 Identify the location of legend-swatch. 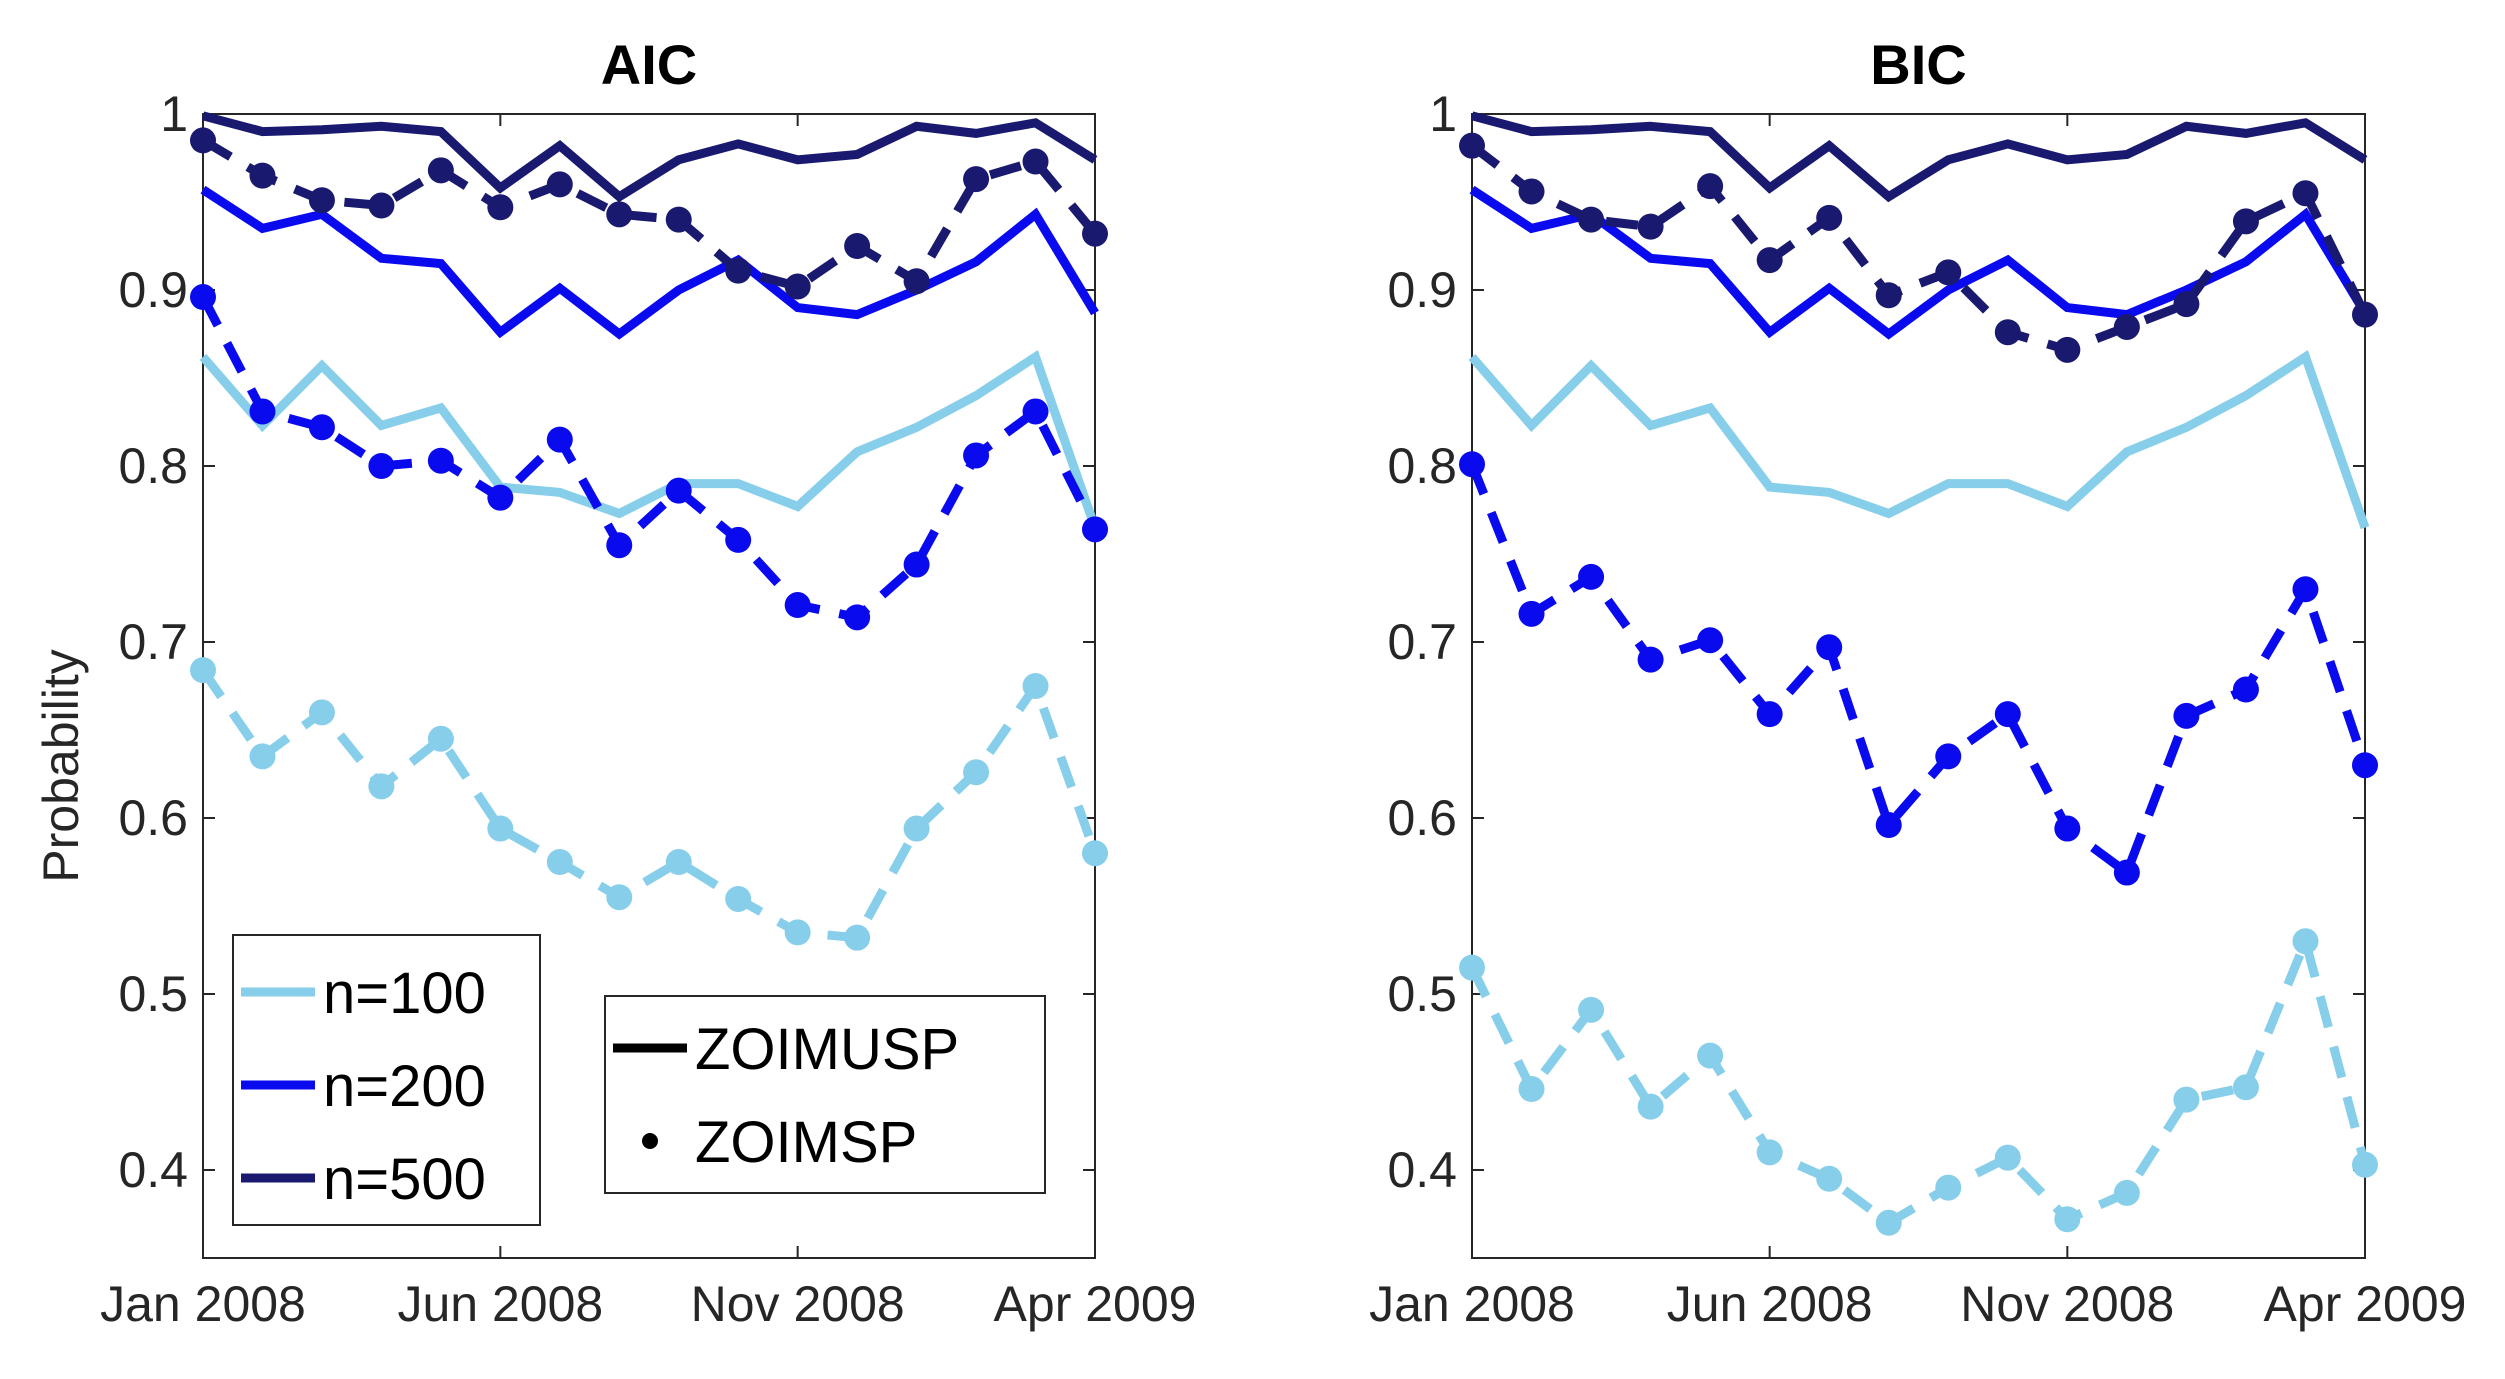
(650, 1141).